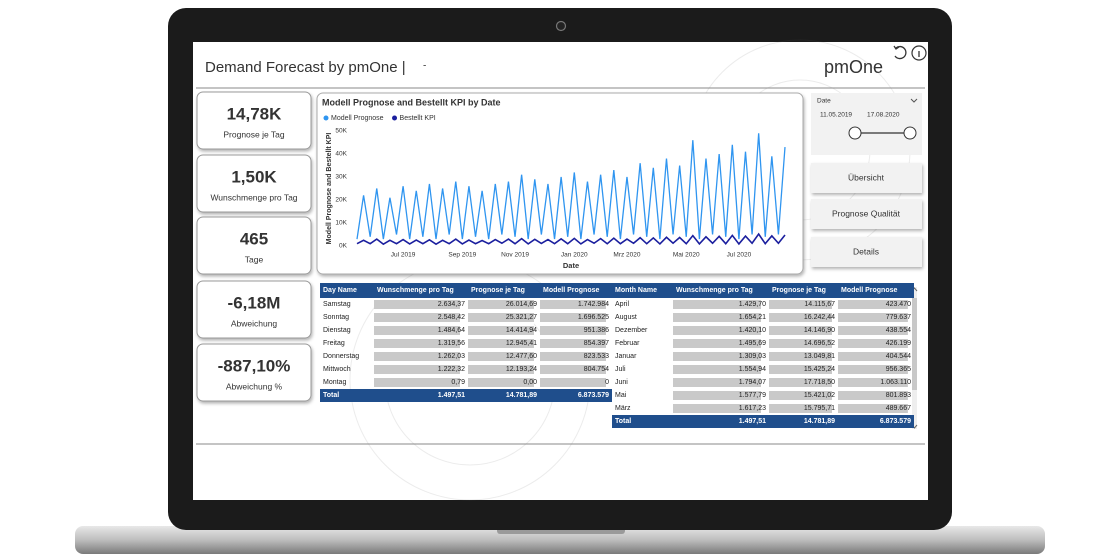 This screenshot has width=1120, height=560. I want to click on kpi-label: Tage, so click(254, 259).